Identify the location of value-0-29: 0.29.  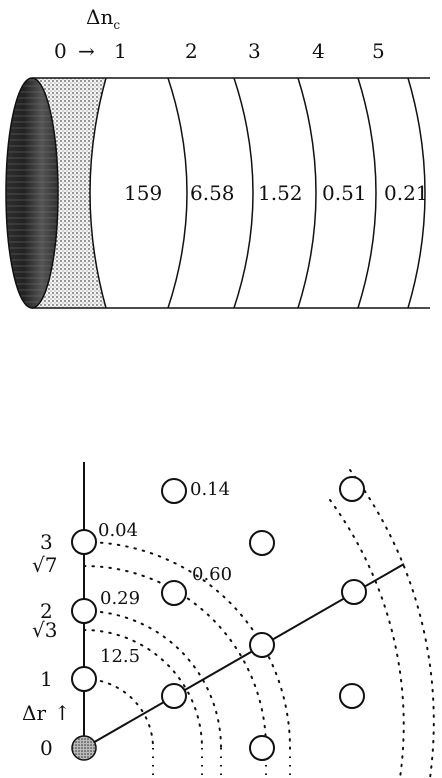
(120, 598).